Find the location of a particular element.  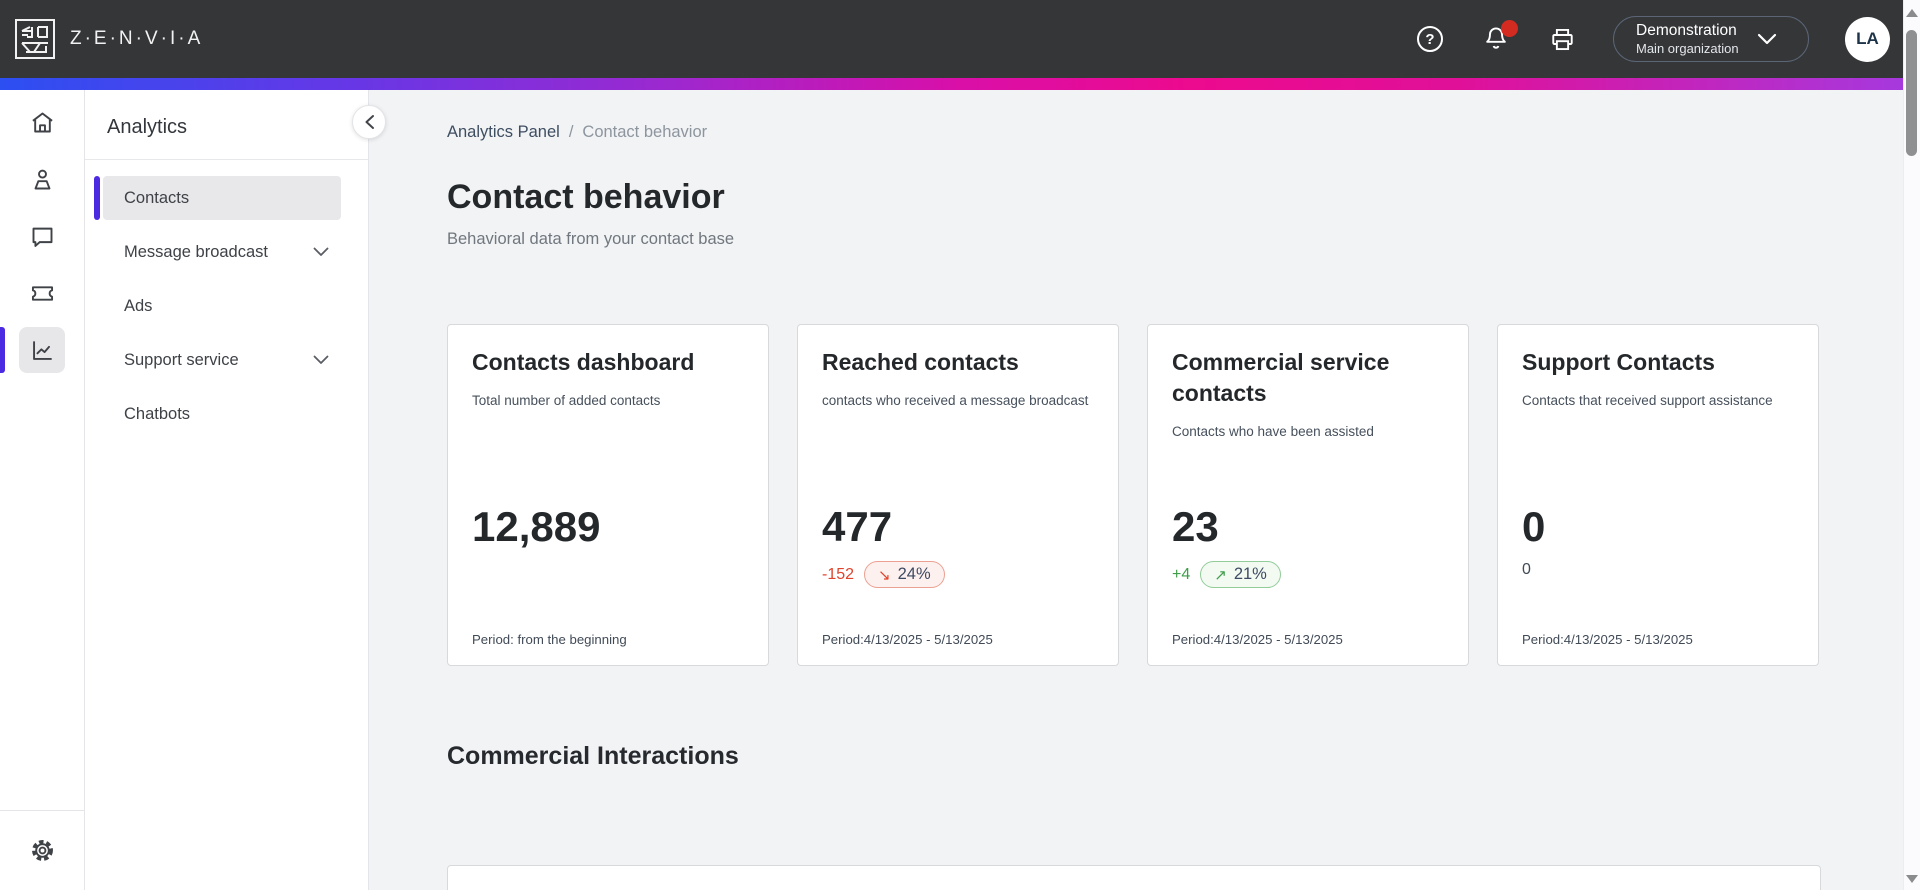

card-delta-row: 0 is located at coordinates (1526, 570).